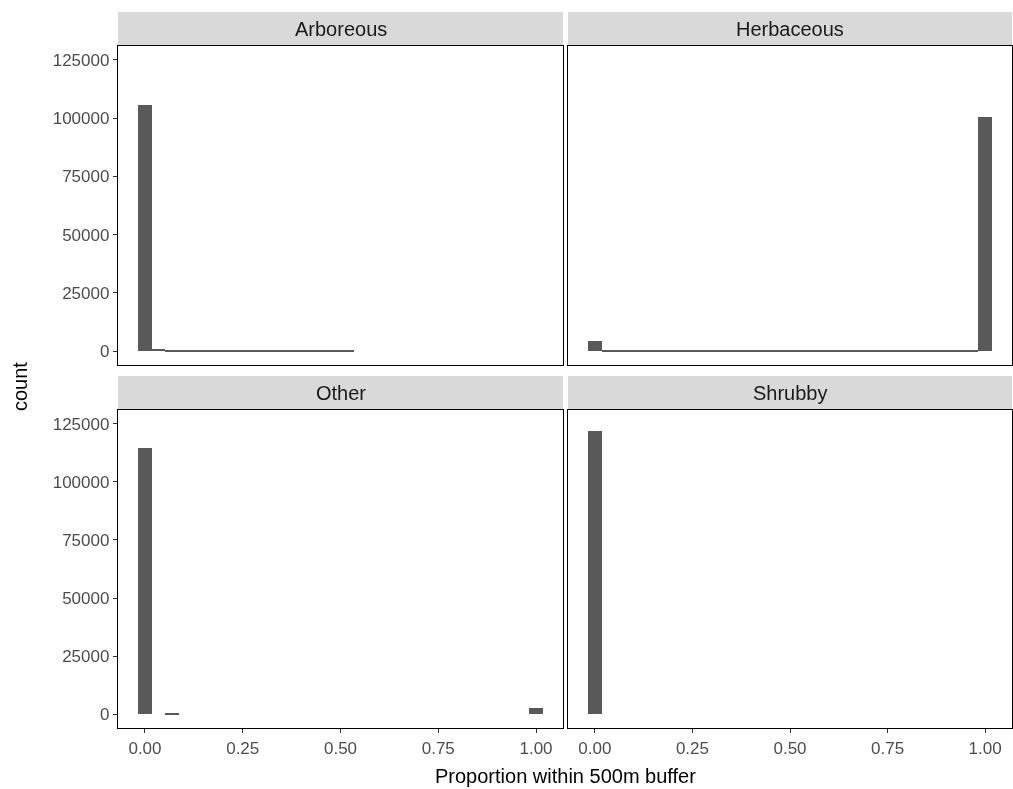  I want to click on chart-title: Herbaceous, so click(790, 29).